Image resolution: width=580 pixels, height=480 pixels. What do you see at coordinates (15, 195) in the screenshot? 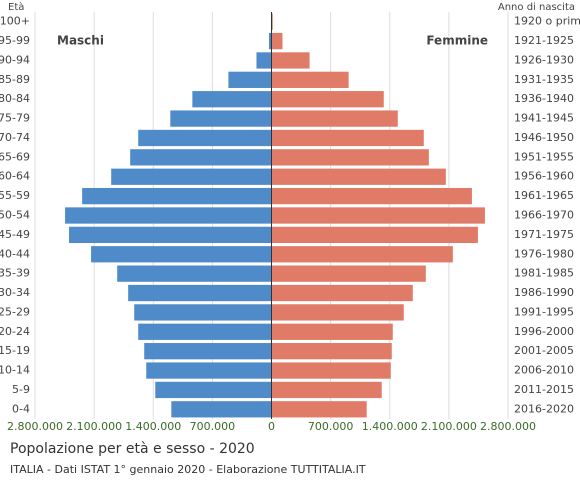
I see `y-tick-label: 55-59` at bounding box center [15, 195].